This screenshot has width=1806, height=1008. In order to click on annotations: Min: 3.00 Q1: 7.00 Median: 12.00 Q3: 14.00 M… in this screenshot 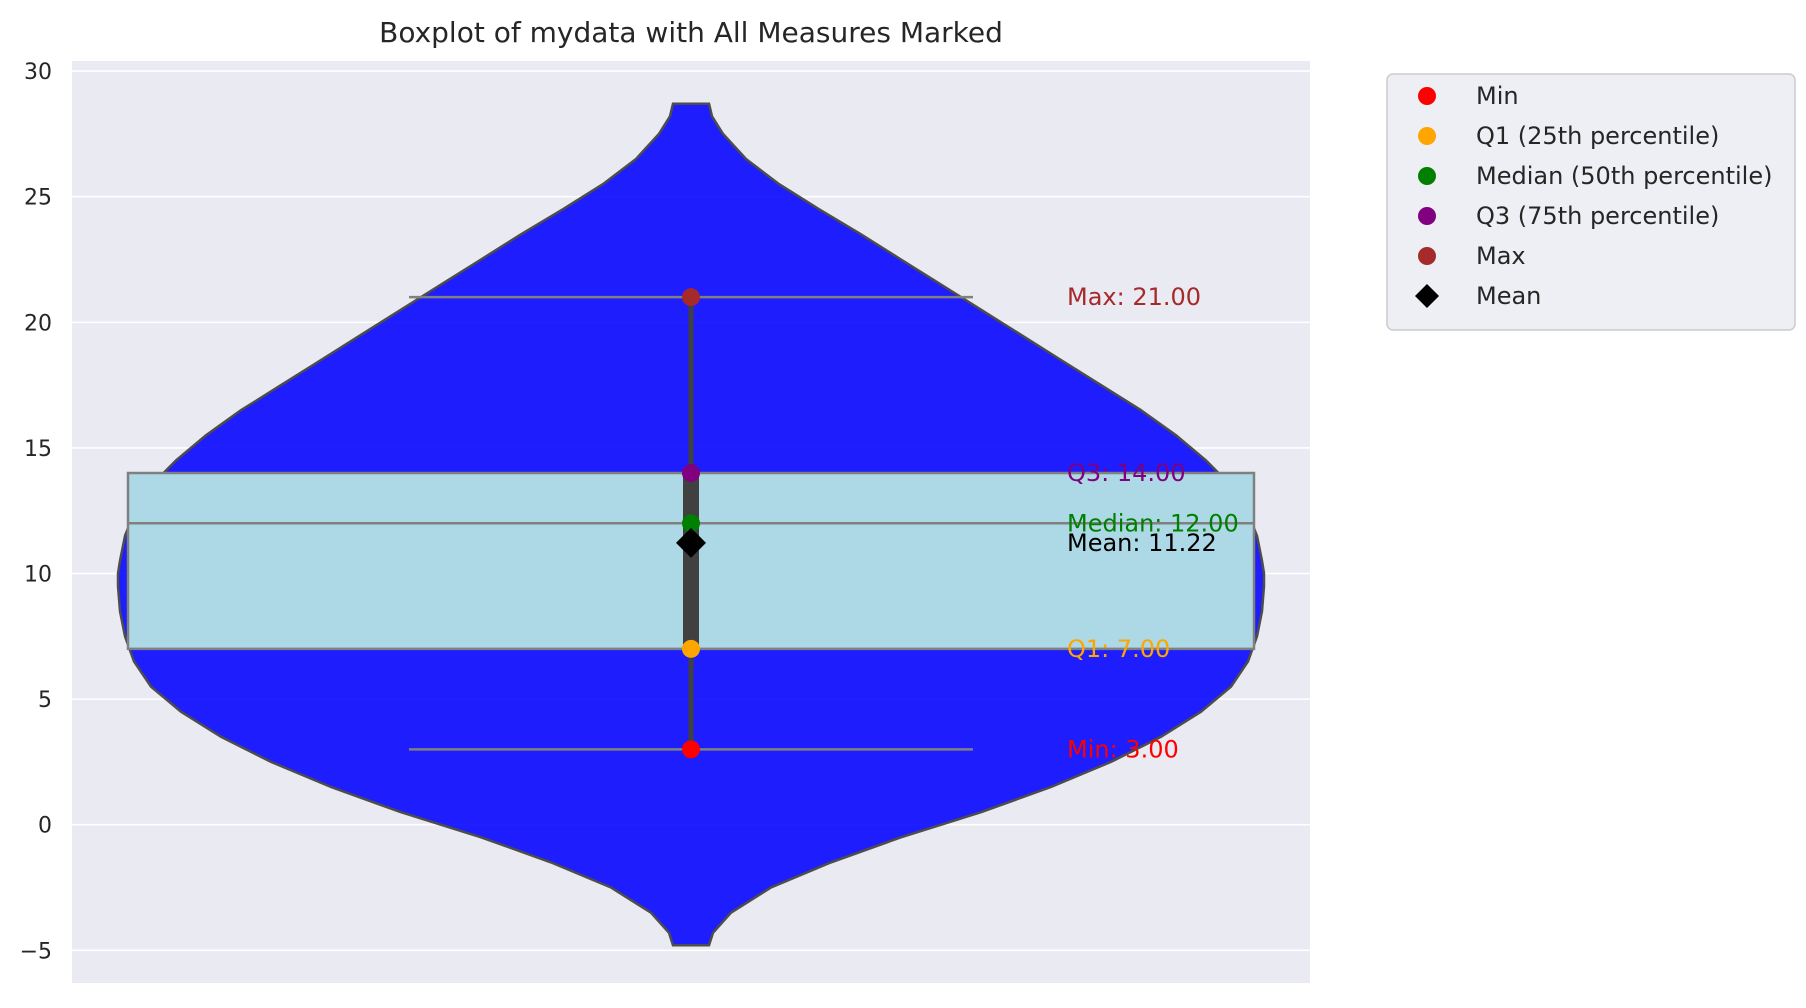, I will do `click(1153, 523)`.